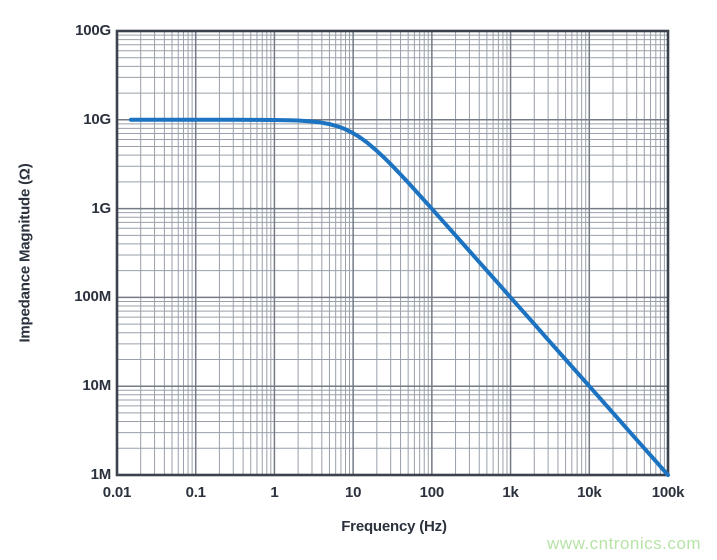  What do you see at coordinates (101, 208) in the screenshot?
I see `y-tick-label: 1G` at bounding box center [101, 208].